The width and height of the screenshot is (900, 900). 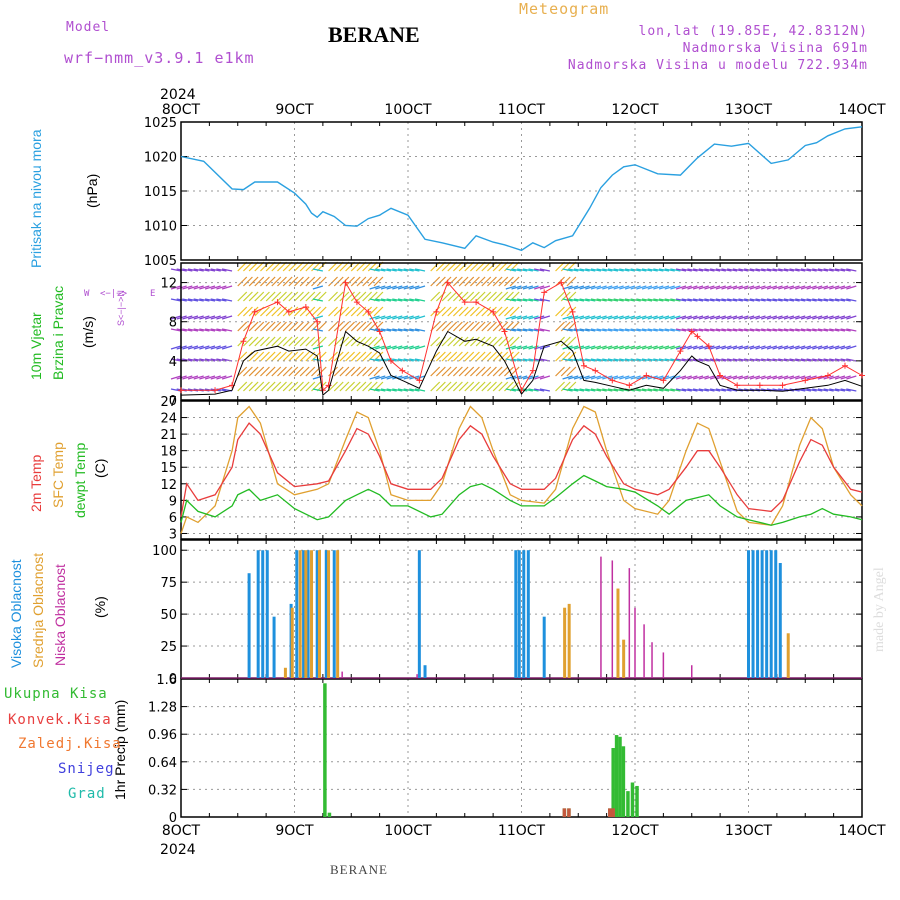 I want to click on y-tick-label: 12, so click(x=168, y=284).